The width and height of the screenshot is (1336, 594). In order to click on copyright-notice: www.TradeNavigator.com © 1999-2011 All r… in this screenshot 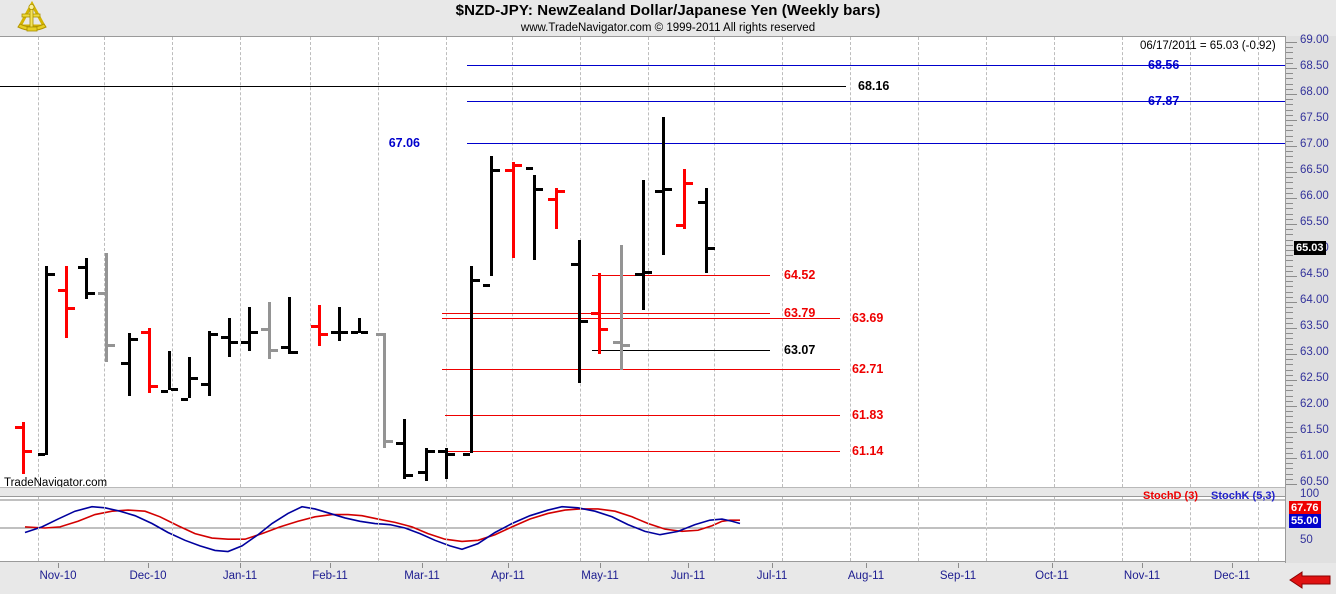, I will do `click(668, 28)`.